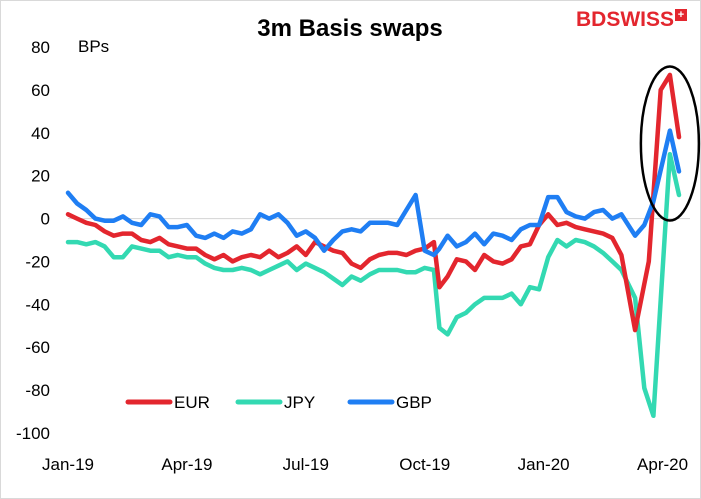  Describe the element at coordinates (640, 19) in the screenshot. I see `logo-text-swiss: SWISS` at that location.